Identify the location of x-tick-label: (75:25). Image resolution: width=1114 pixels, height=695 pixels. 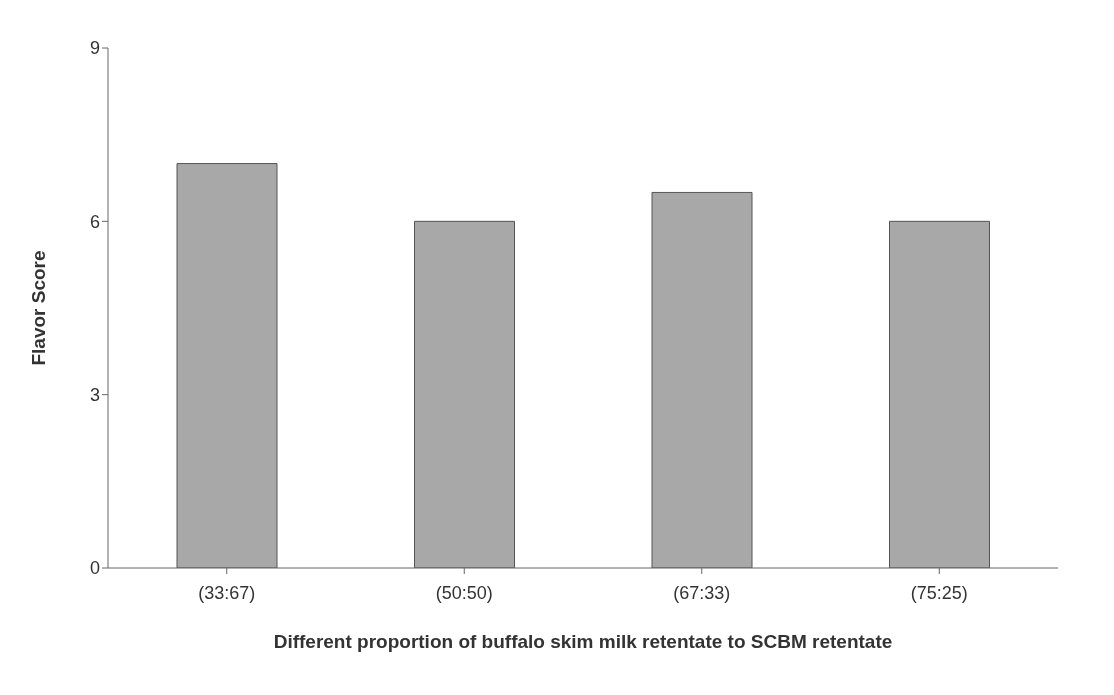
(939, 592).